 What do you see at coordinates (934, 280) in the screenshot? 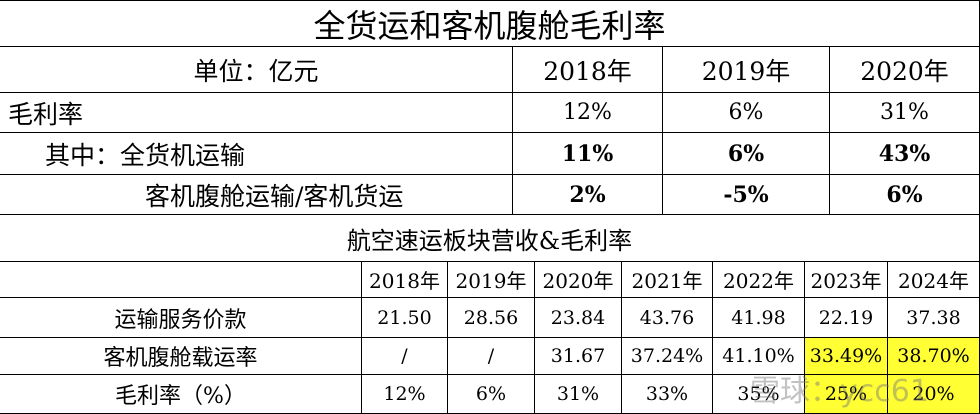
I see `header-cell: 2024年` at bounding box center [934, 280].